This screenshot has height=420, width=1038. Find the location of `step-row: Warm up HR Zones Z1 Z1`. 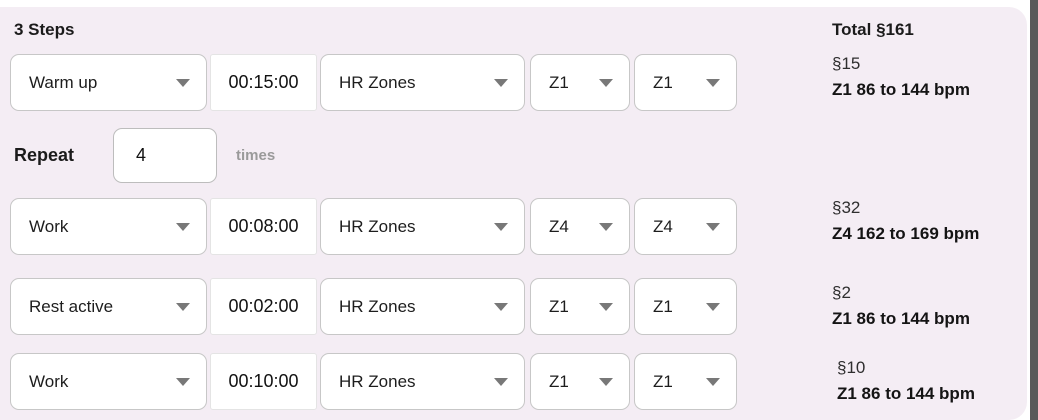

step-row: Warm up HR Zones Z1 Z1 is located at coordinates (513, 82).